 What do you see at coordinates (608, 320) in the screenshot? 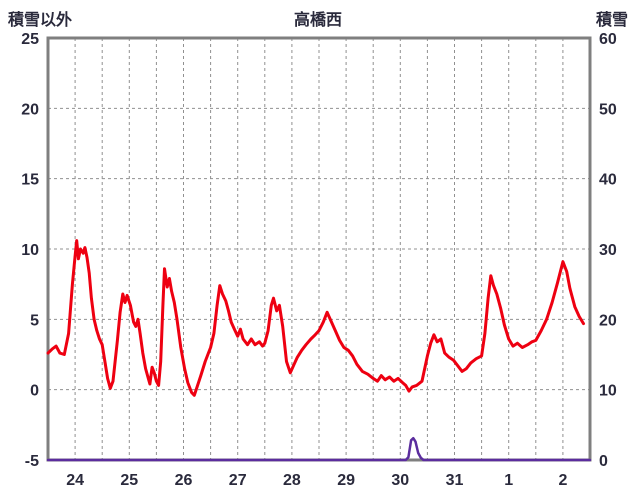
I see `right-axis-tick-label: 20` at bounding box center [608, 320].